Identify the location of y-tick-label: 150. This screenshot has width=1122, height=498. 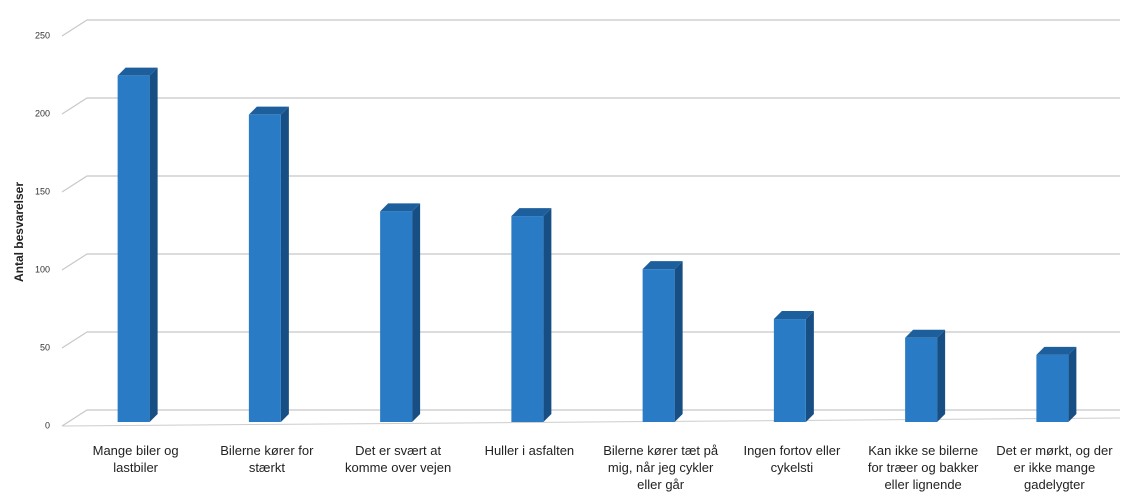
(42, 191).